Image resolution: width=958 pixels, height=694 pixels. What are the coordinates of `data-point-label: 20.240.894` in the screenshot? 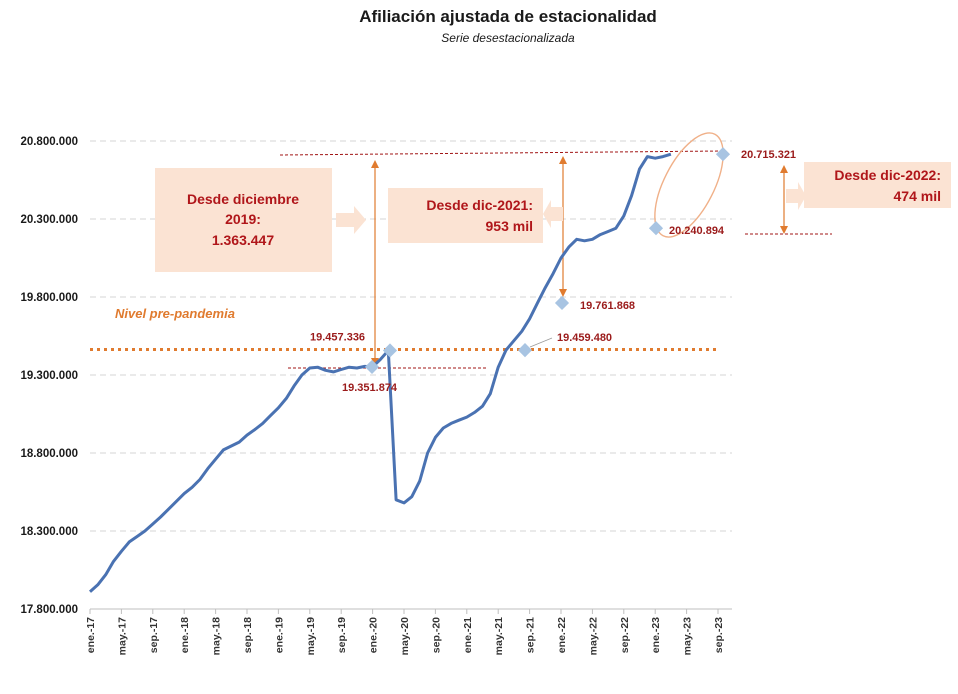 It's located at (697, 231).